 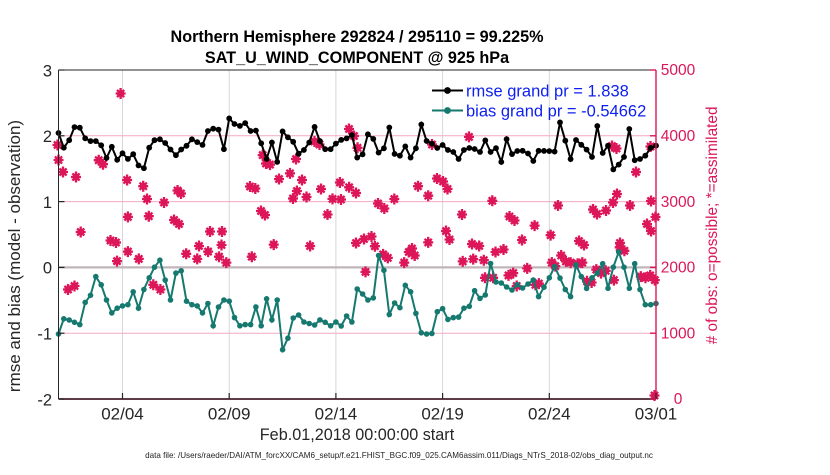 What do you see at coordinates (678, 136) in the screenshot?
I see `svg-text: 4000` at bounding box center [678, 136].